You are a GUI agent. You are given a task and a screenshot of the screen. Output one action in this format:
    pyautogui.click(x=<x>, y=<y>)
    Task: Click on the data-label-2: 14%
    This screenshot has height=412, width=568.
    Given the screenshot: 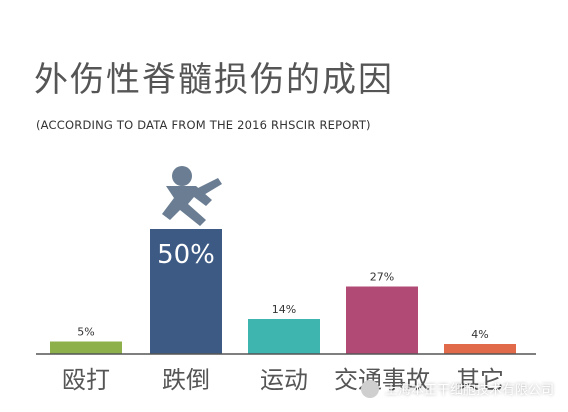 What is the action you would take?
    pyautogui.click(x=284, y=309)
    